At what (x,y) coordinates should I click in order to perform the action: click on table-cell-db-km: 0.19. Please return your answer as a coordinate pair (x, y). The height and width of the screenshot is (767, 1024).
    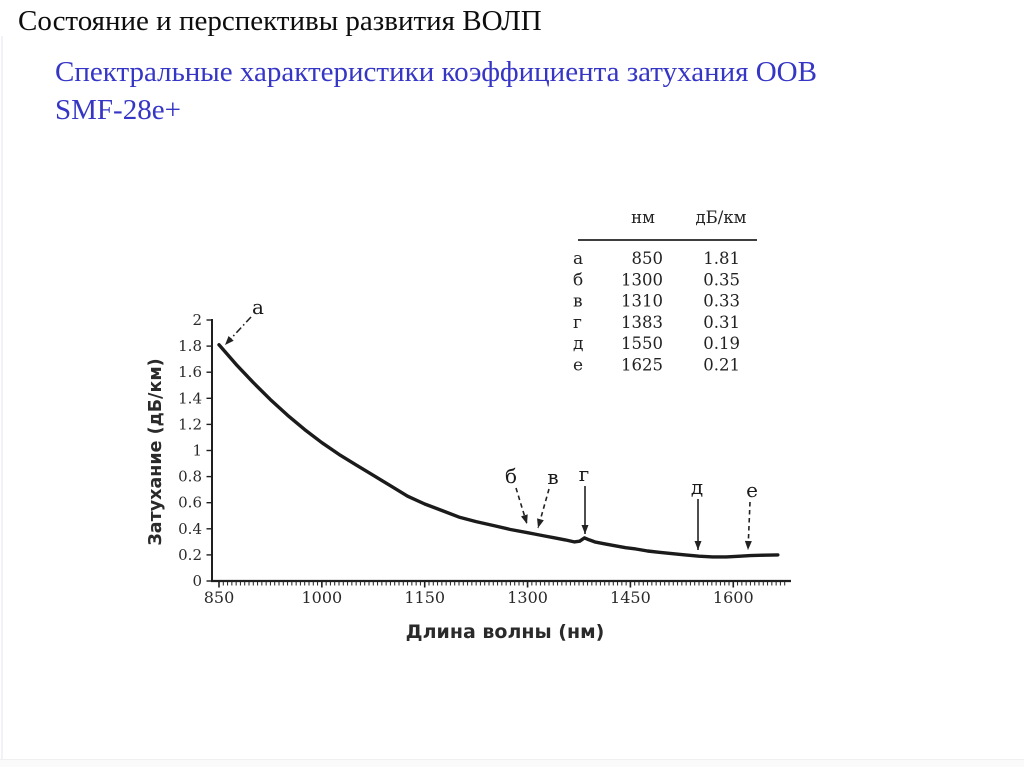
    Looking at the image, I should click on (721, 343).